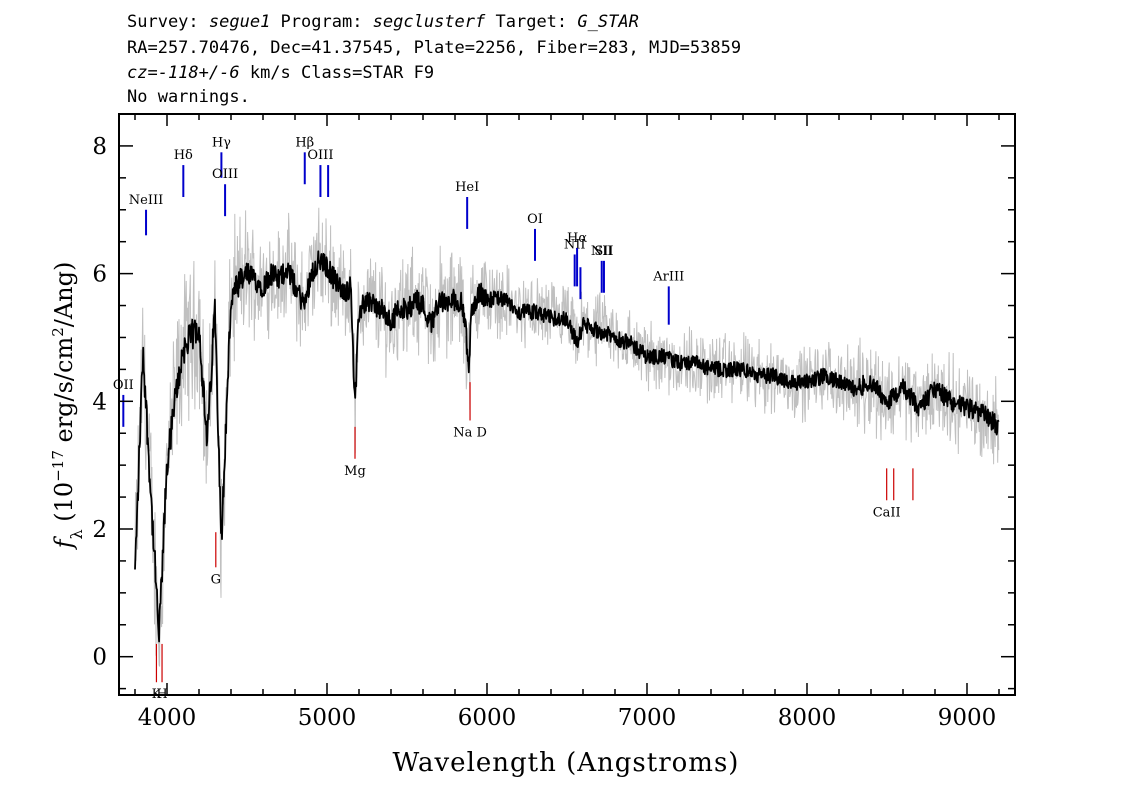  Describe the element at coordinates (168, 22) in the screenshot. I see `survey-label: Survey:` at that location.